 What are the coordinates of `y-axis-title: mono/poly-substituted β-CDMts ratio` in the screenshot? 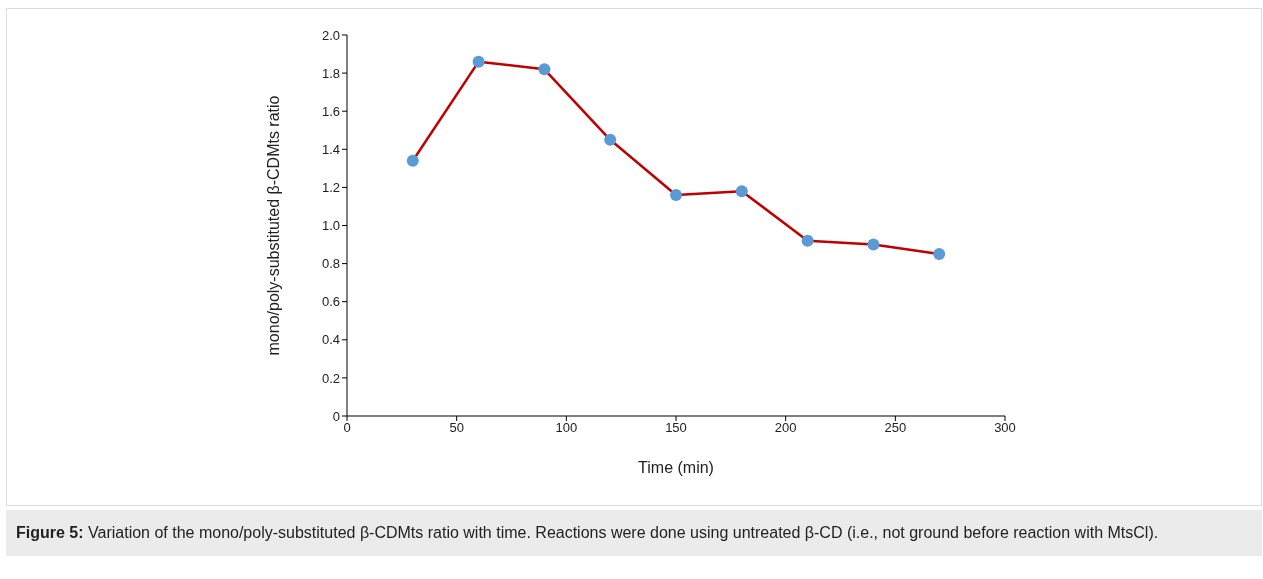 It's located at (273, 225).